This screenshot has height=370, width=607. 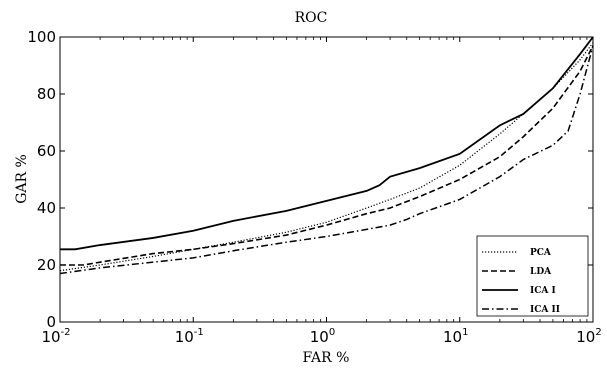 I want to click on x-tick-label: 10⁰, so click(x=322, y=336).